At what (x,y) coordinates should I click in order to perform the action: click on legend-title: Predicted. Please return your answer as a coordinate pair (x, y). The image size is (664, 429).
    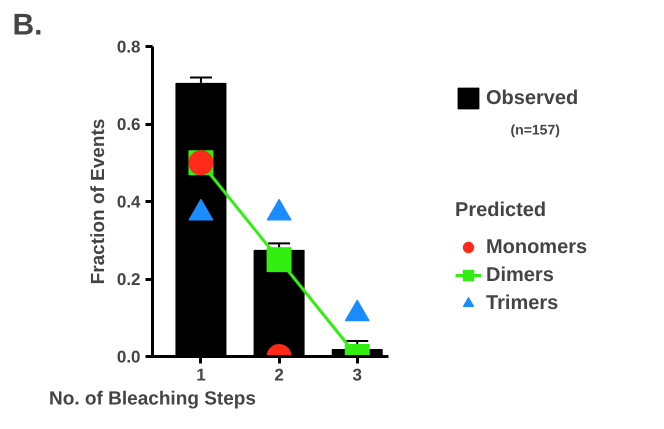
    Looking at the image, I should click on (501, 210).